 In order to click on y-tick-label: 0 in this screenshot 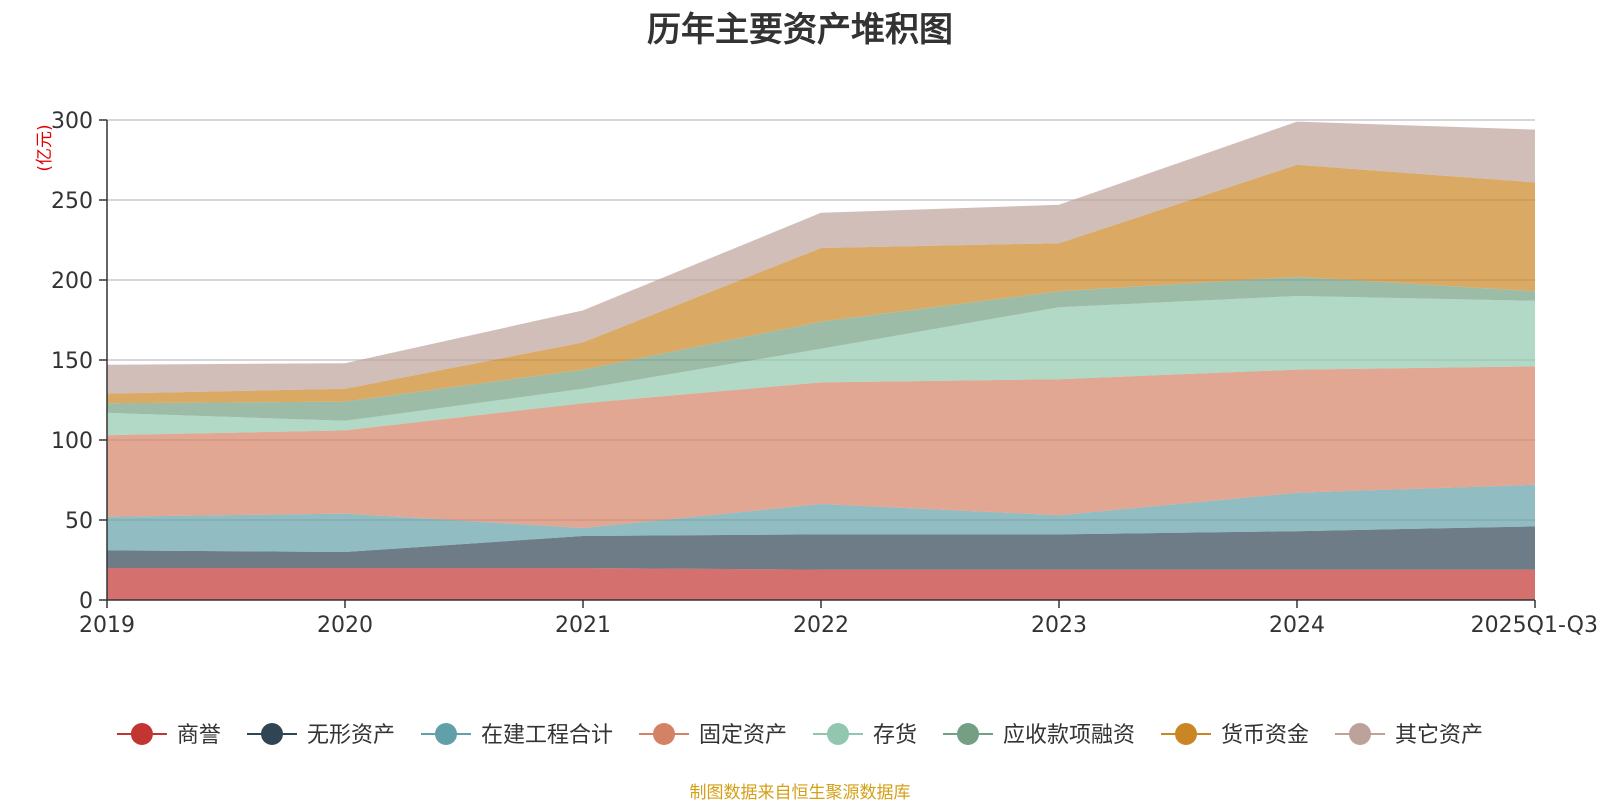, I will do `click(86, 601)`.